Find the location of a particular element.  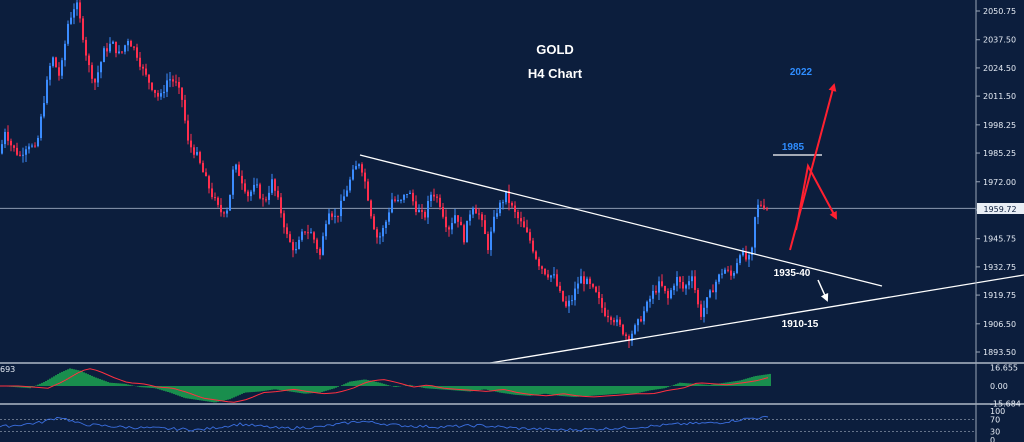

price-tick-label: 2037.50 is located at coordinates (999, 40).